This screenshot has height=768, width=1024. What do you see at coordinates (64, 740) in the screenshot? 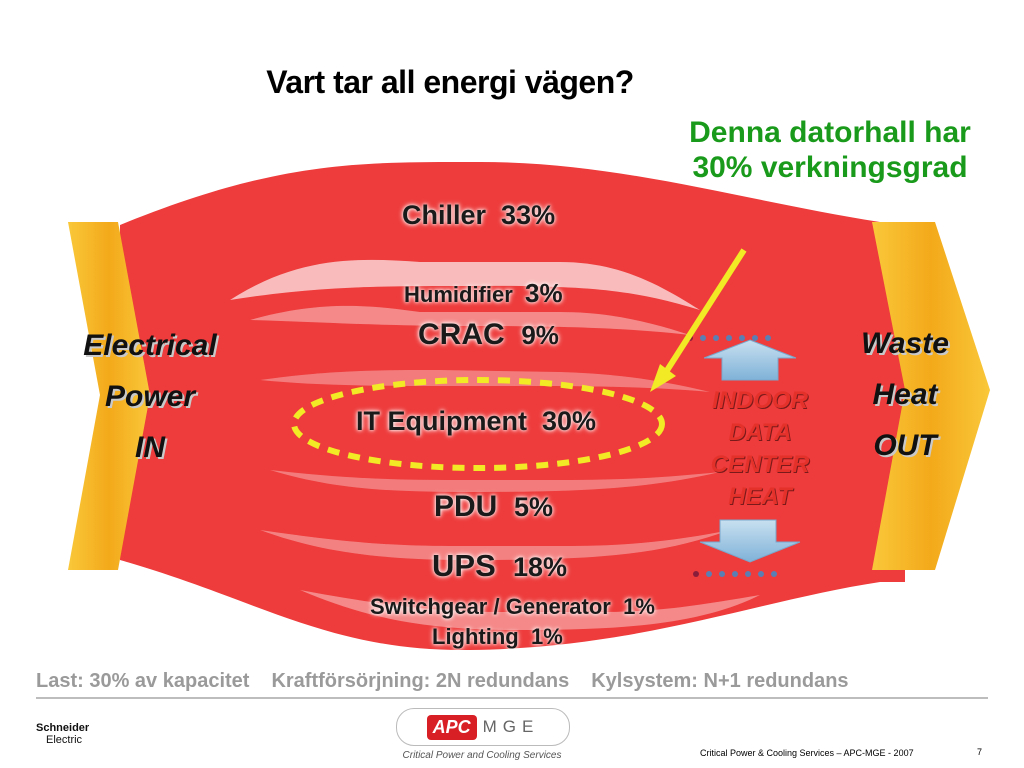
I see `schneider-logo-line2: Electric` at bounding box center [64, 740].